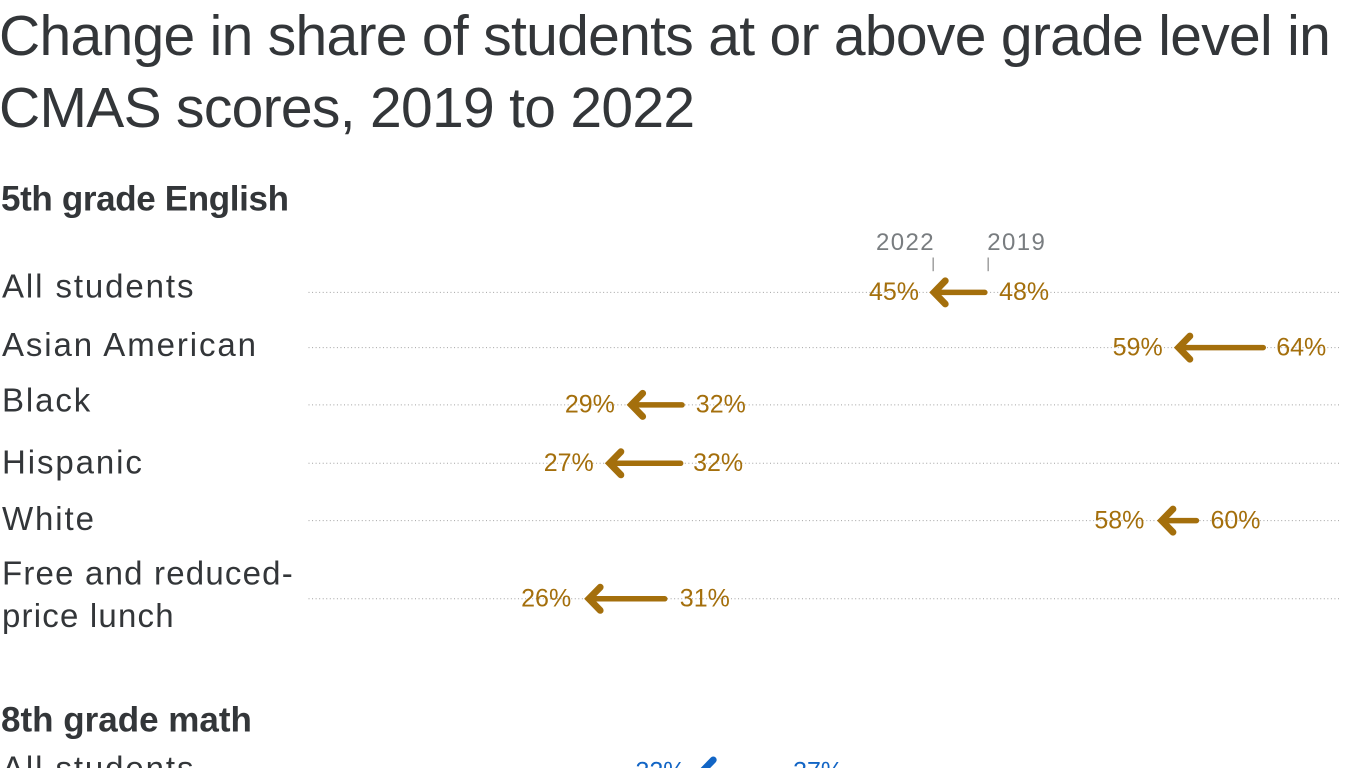 The height and width of the screenshot is (768, 1366). I want to click on svg-text: 26%, so click(546, 599).